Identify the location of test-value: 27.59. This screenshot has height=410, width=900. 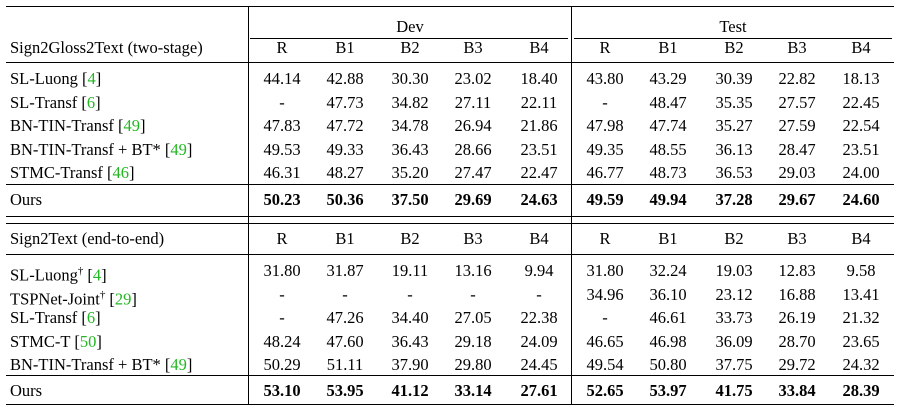
(797, 125).